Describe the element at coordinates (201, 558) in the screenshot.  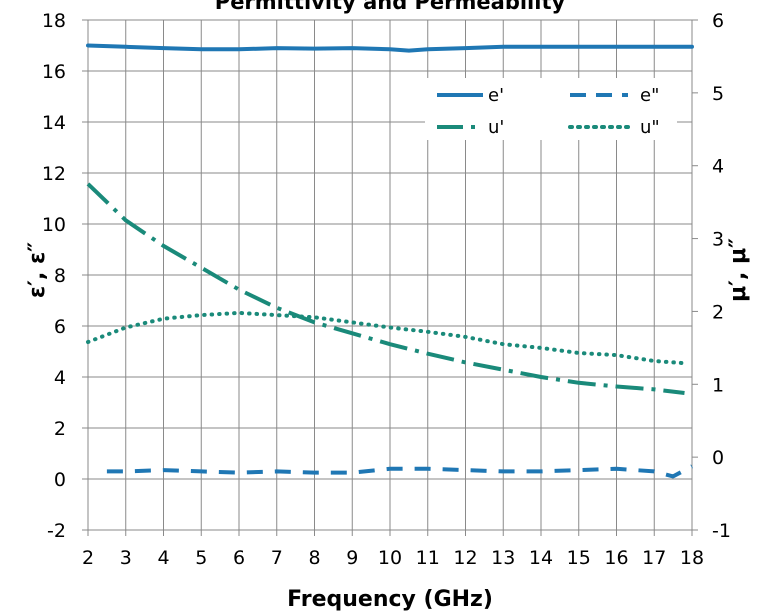
I see `x-tick-label: 5` at that location.